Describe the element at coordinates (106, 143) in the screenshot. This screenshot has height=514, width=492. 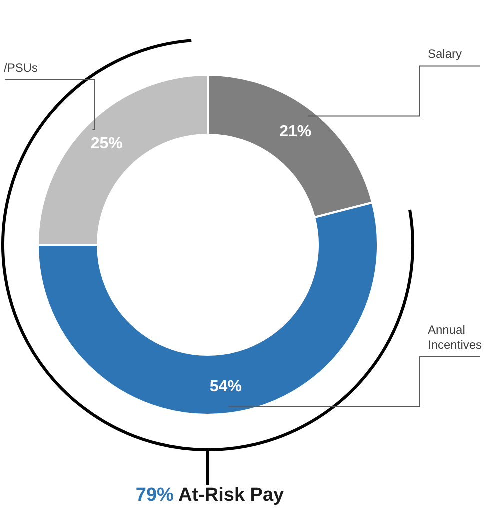
I see `data-label: 25%` at that location.